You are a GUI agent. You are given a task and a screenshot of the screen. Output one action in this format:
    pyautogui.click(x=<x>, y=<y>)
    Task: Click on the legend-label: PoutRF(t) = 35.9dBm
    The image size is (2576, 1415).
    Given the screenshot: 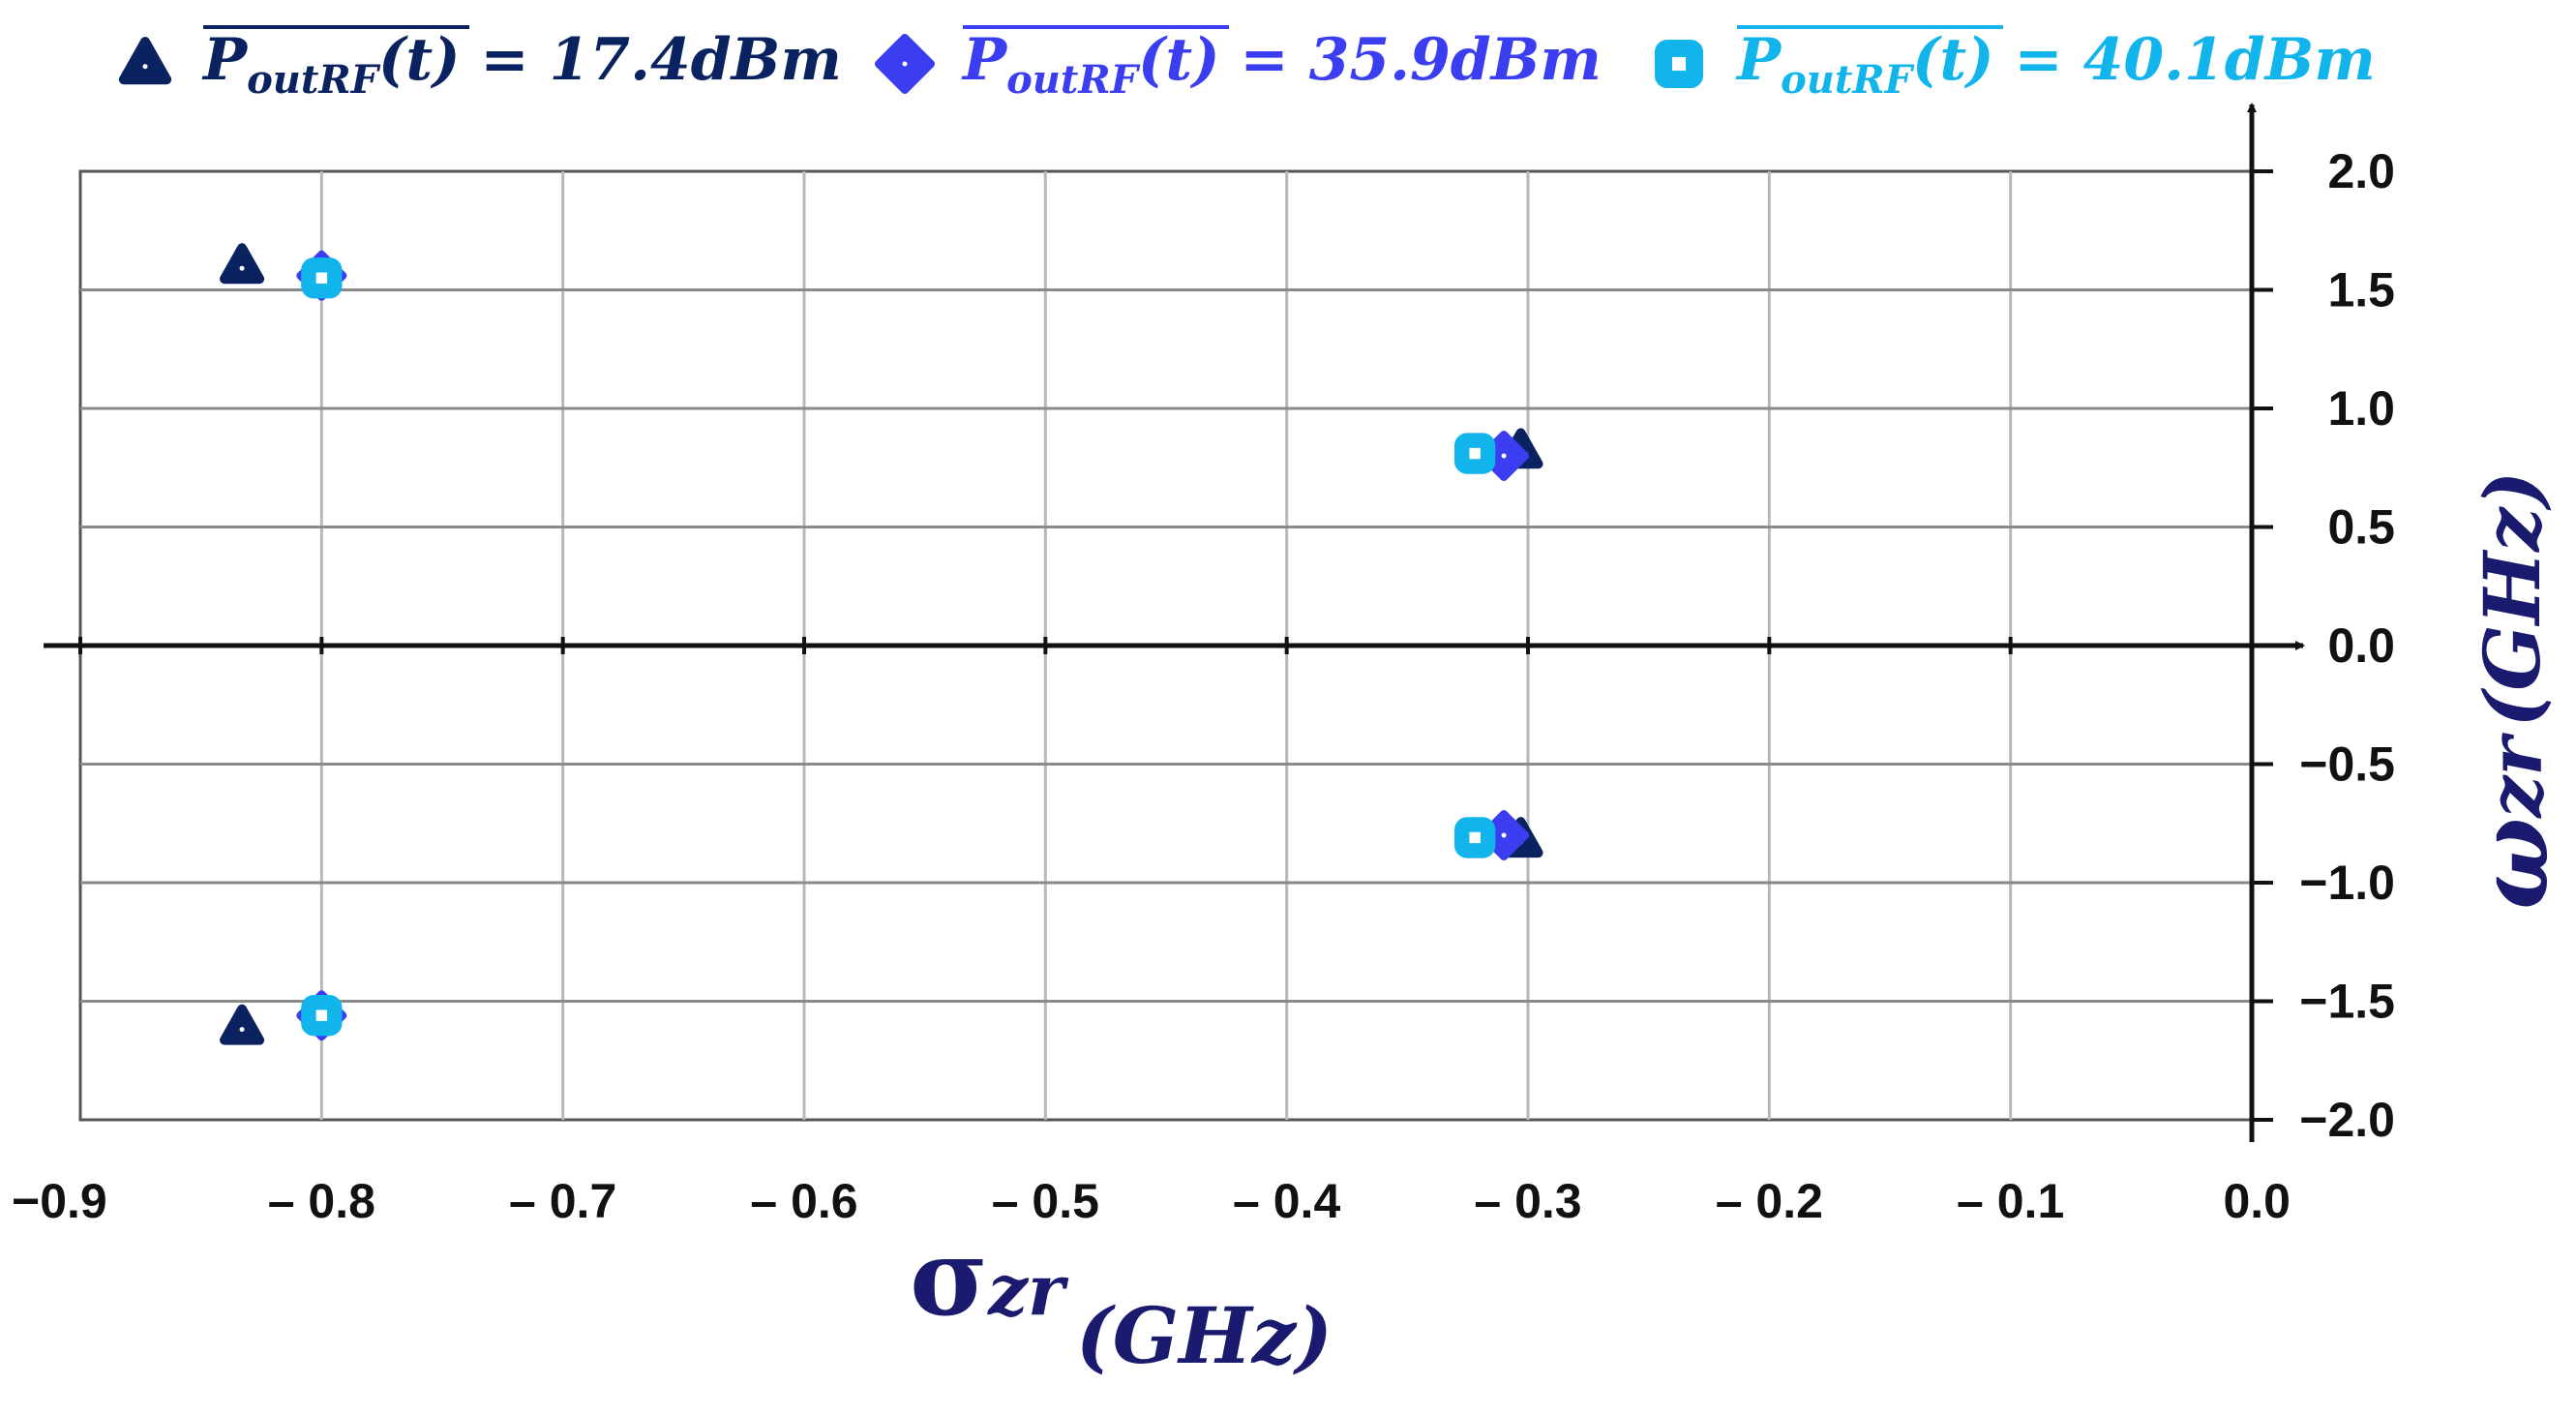 What is the action you would take?
    pyautogui.click(x=1281, y=64)
    